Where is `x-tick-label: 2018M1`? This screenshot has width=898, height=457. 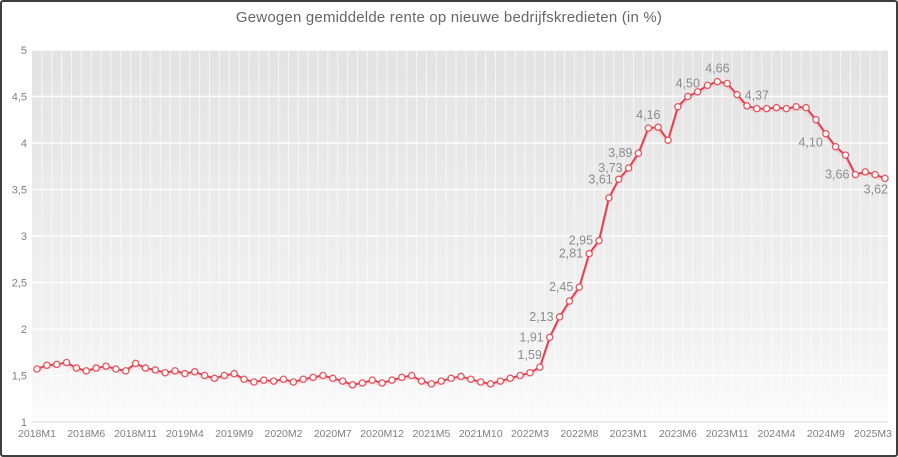 x-tick-label: 2018M1 is located at coordinates (37, 434).